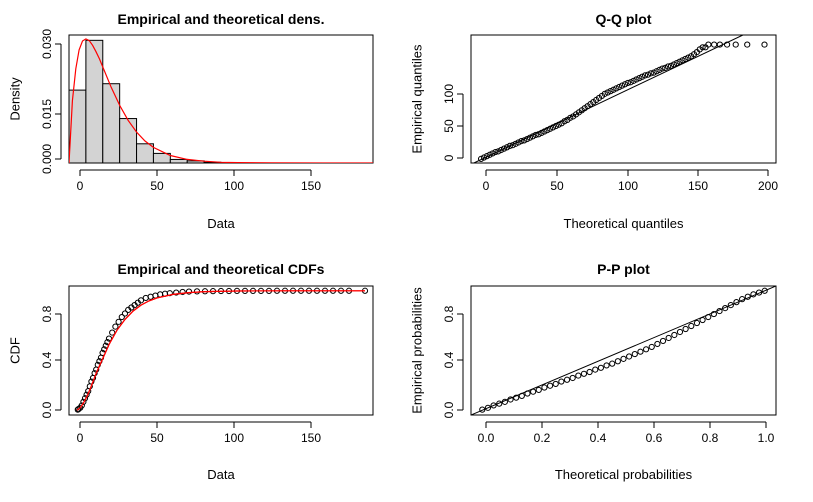 The height and width of the screenshot is (502, 813). Describe the element at coordinates (449, 126) in the screenshot. I see `y-tick-label: 50` at that location.